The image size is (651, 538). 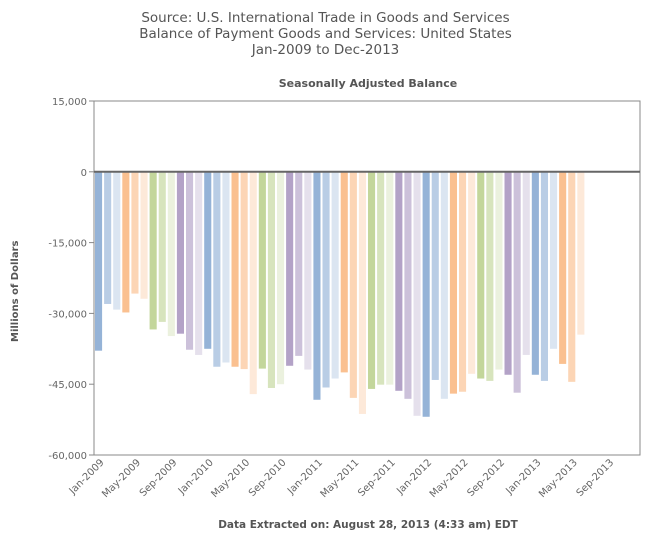 What do you see at coordinates (449, 478) in the screenshot?
I see `x-tick-label: May-2012` at bounding box center [449, 478].